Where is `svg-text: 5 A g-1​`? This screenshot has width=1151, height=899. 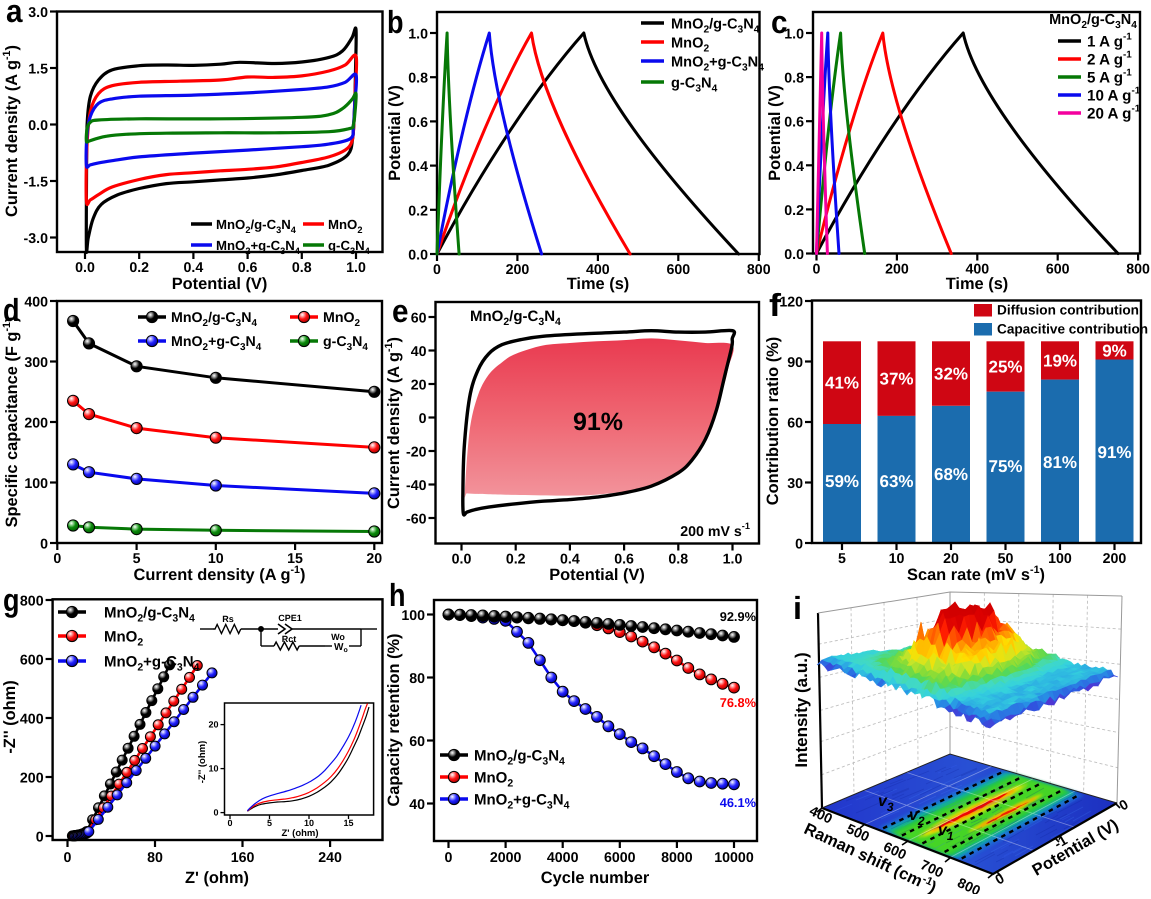 svg-text: 5 A g-1​ is located at coordinates (1109, 77).